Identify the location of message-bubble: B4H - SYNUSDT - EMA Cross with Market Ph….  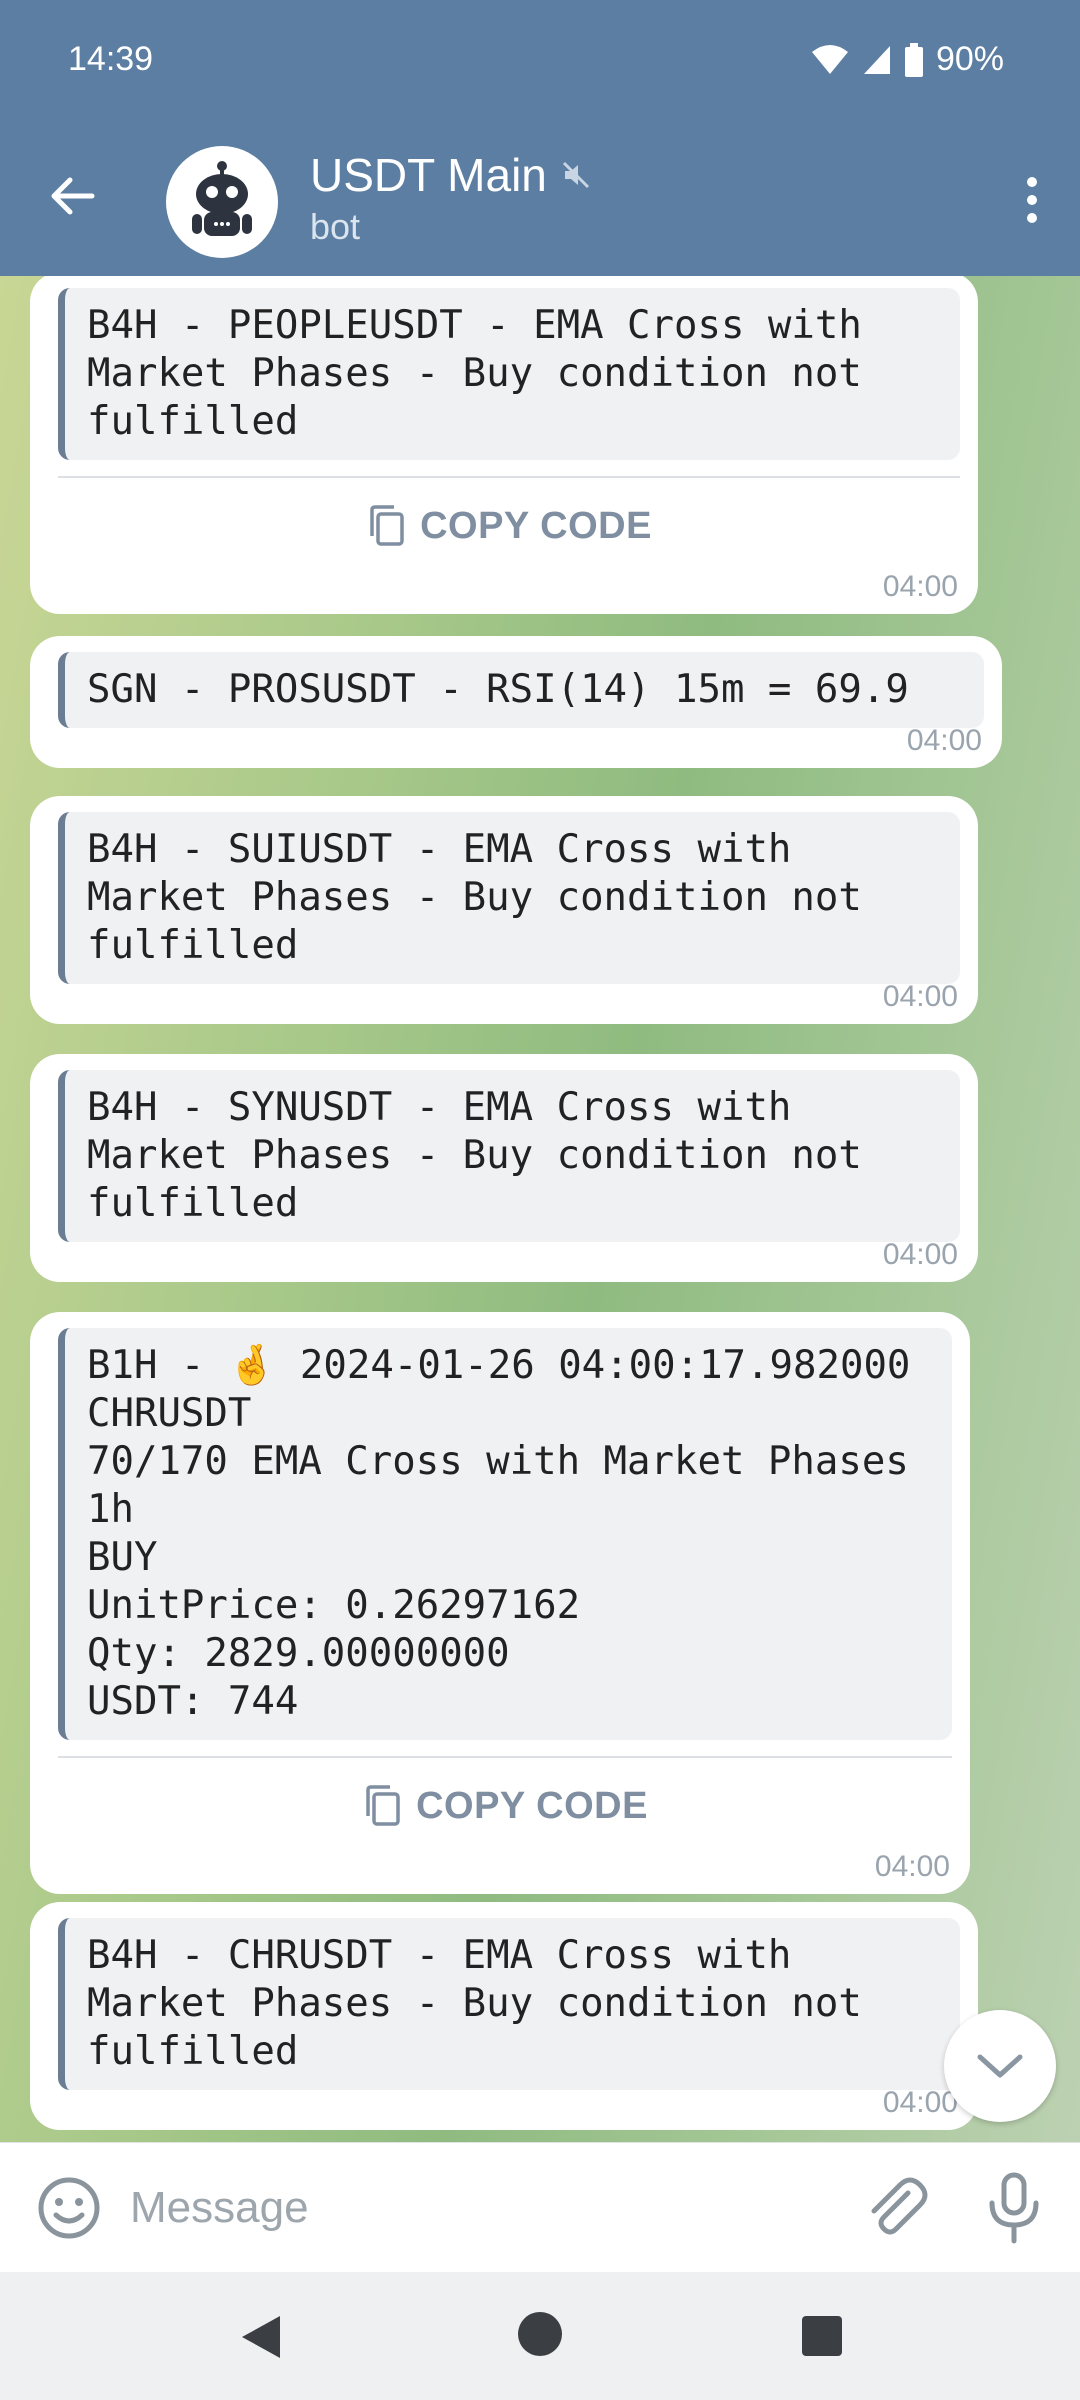
(504, 1168).